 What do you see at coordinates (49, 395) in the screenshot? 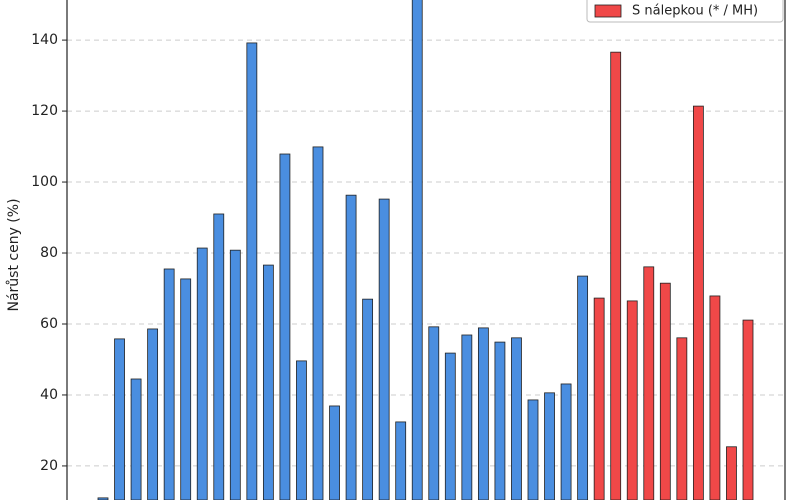
I see `y-tick-label: 40` at bounding box center [49, 395].